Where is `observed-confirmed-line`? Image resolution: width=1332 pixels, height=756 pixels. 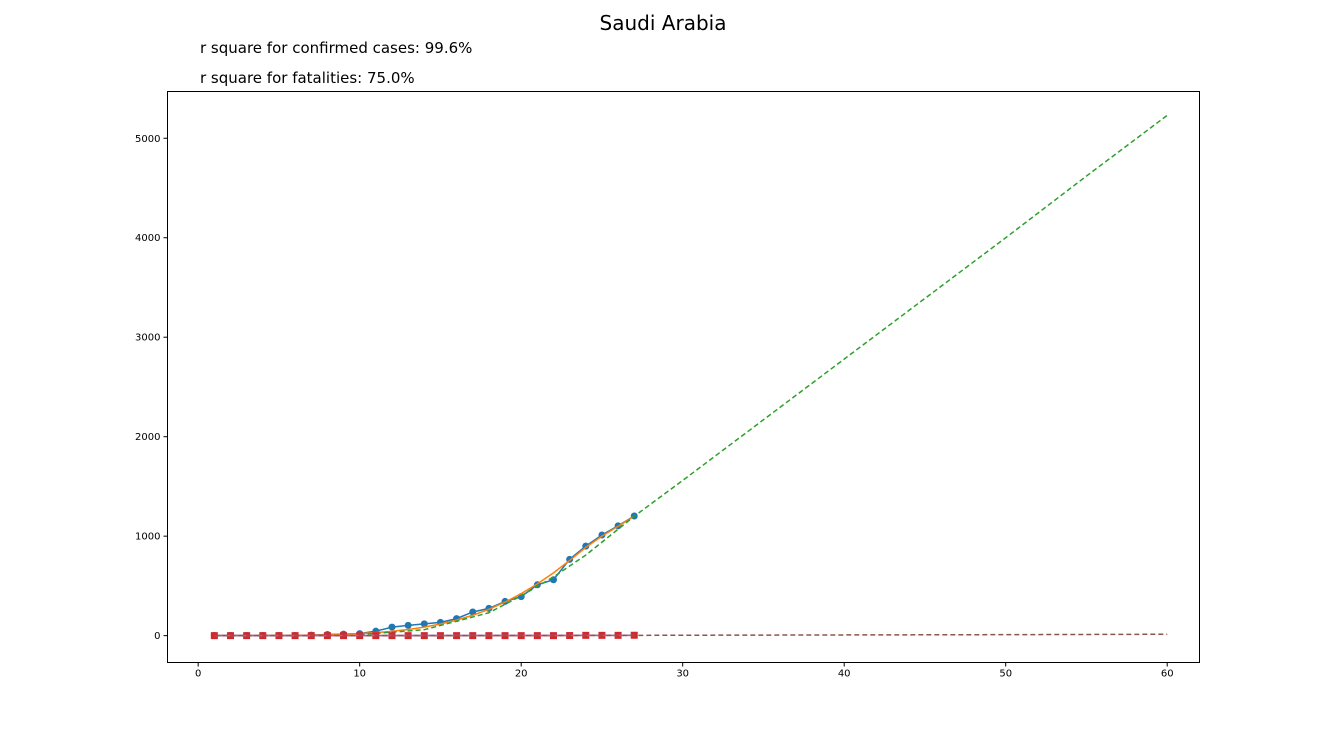 observed-confirmed-line is located at coordinates (424, 576).